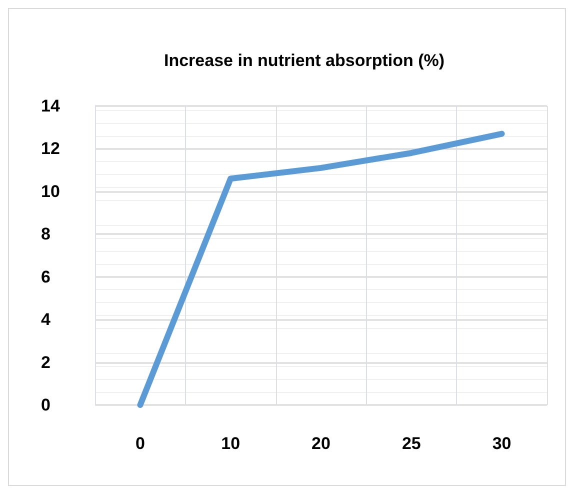  Describe the element at coordinates (304, 60) in the screenshot. I see `chart-title: Increase in nutrient absorption (%)` at that location.